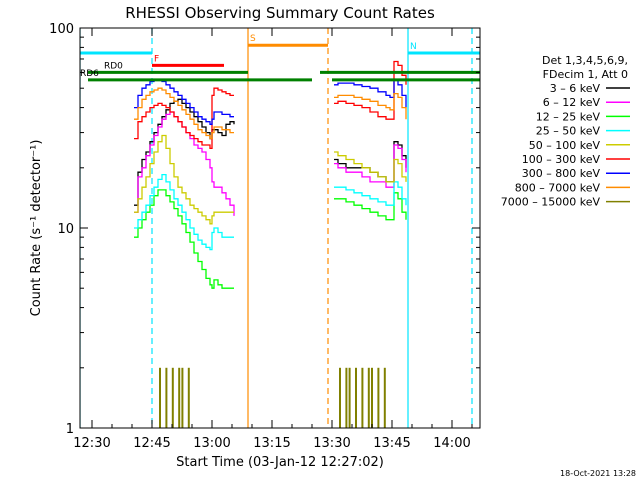 This screenshot has width=640, height=480. Describe the element at coordinates (558, 187) in the screenshot. I see `legend-entry-label-7: 800 – 7000 keV` at that location.